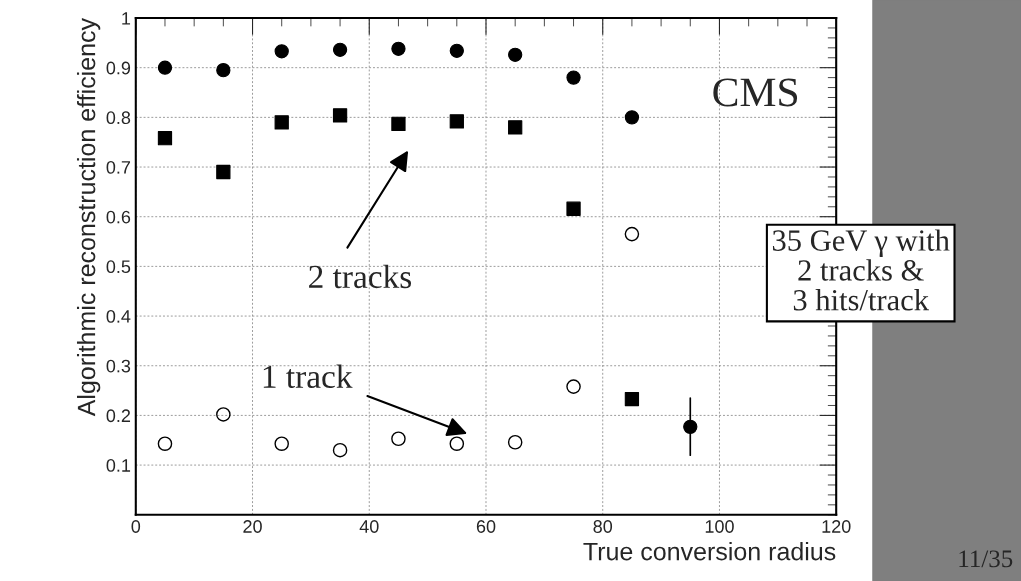 The height and width of the screenshot is (581, 1021). Describe the element at coordinates (88, 217) in the screenshot. I see `y-axis-title: Algorithmic reconstruction efficiency` at that location.